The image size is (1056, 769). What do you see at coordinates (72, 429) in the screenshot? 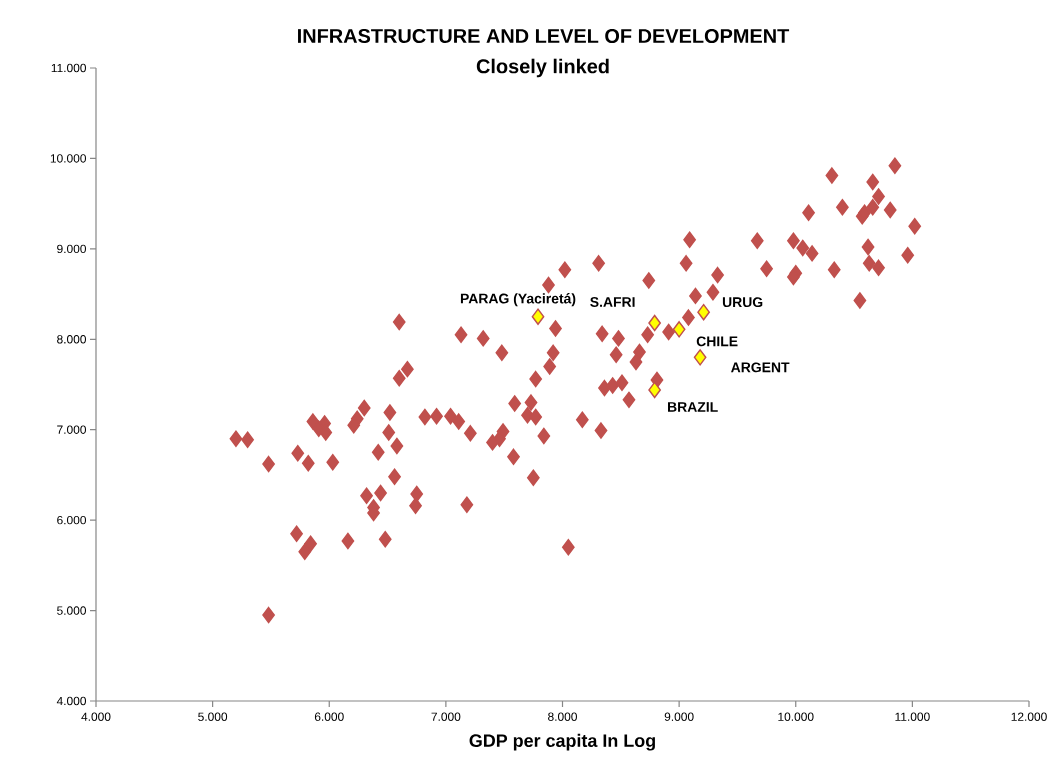
I see `y-tick-label: 7.000` at bounding box center [72, 429].